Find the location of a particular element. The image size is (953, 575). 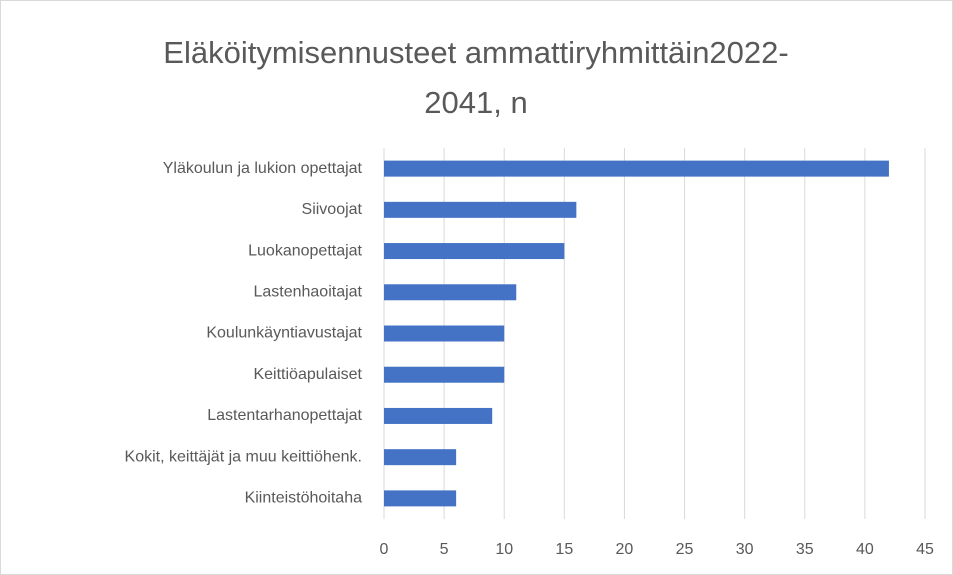

y-tick-label: Kokit, keittäjät ja muu keittiöhenk. is located at coordinates (243, 456).